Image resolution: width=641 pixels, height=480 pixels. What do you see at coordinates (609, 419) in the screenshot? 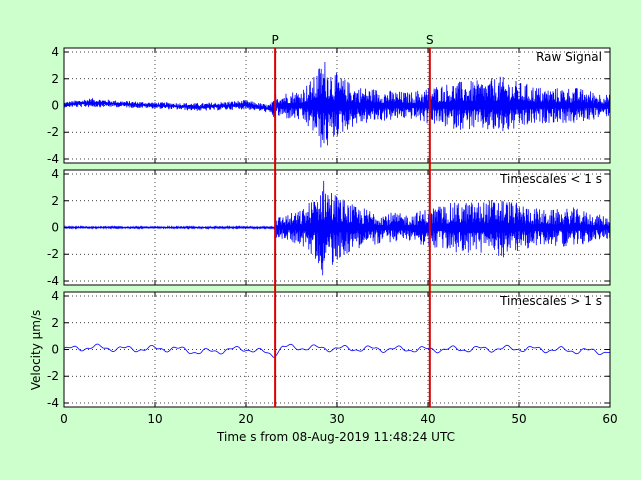
I see `x-tick-label: 60` at bounding box center [609, 419].